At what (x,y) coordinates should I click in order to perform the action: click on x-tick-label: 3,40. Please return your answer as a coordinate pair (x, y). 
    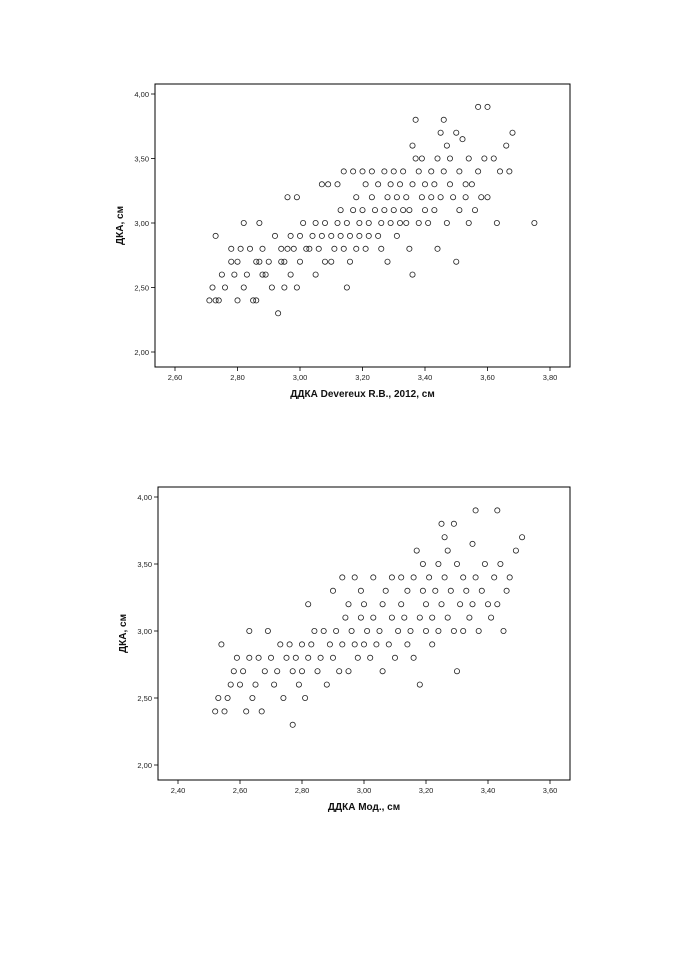
    Looking at the image, I should click on (488, 790).